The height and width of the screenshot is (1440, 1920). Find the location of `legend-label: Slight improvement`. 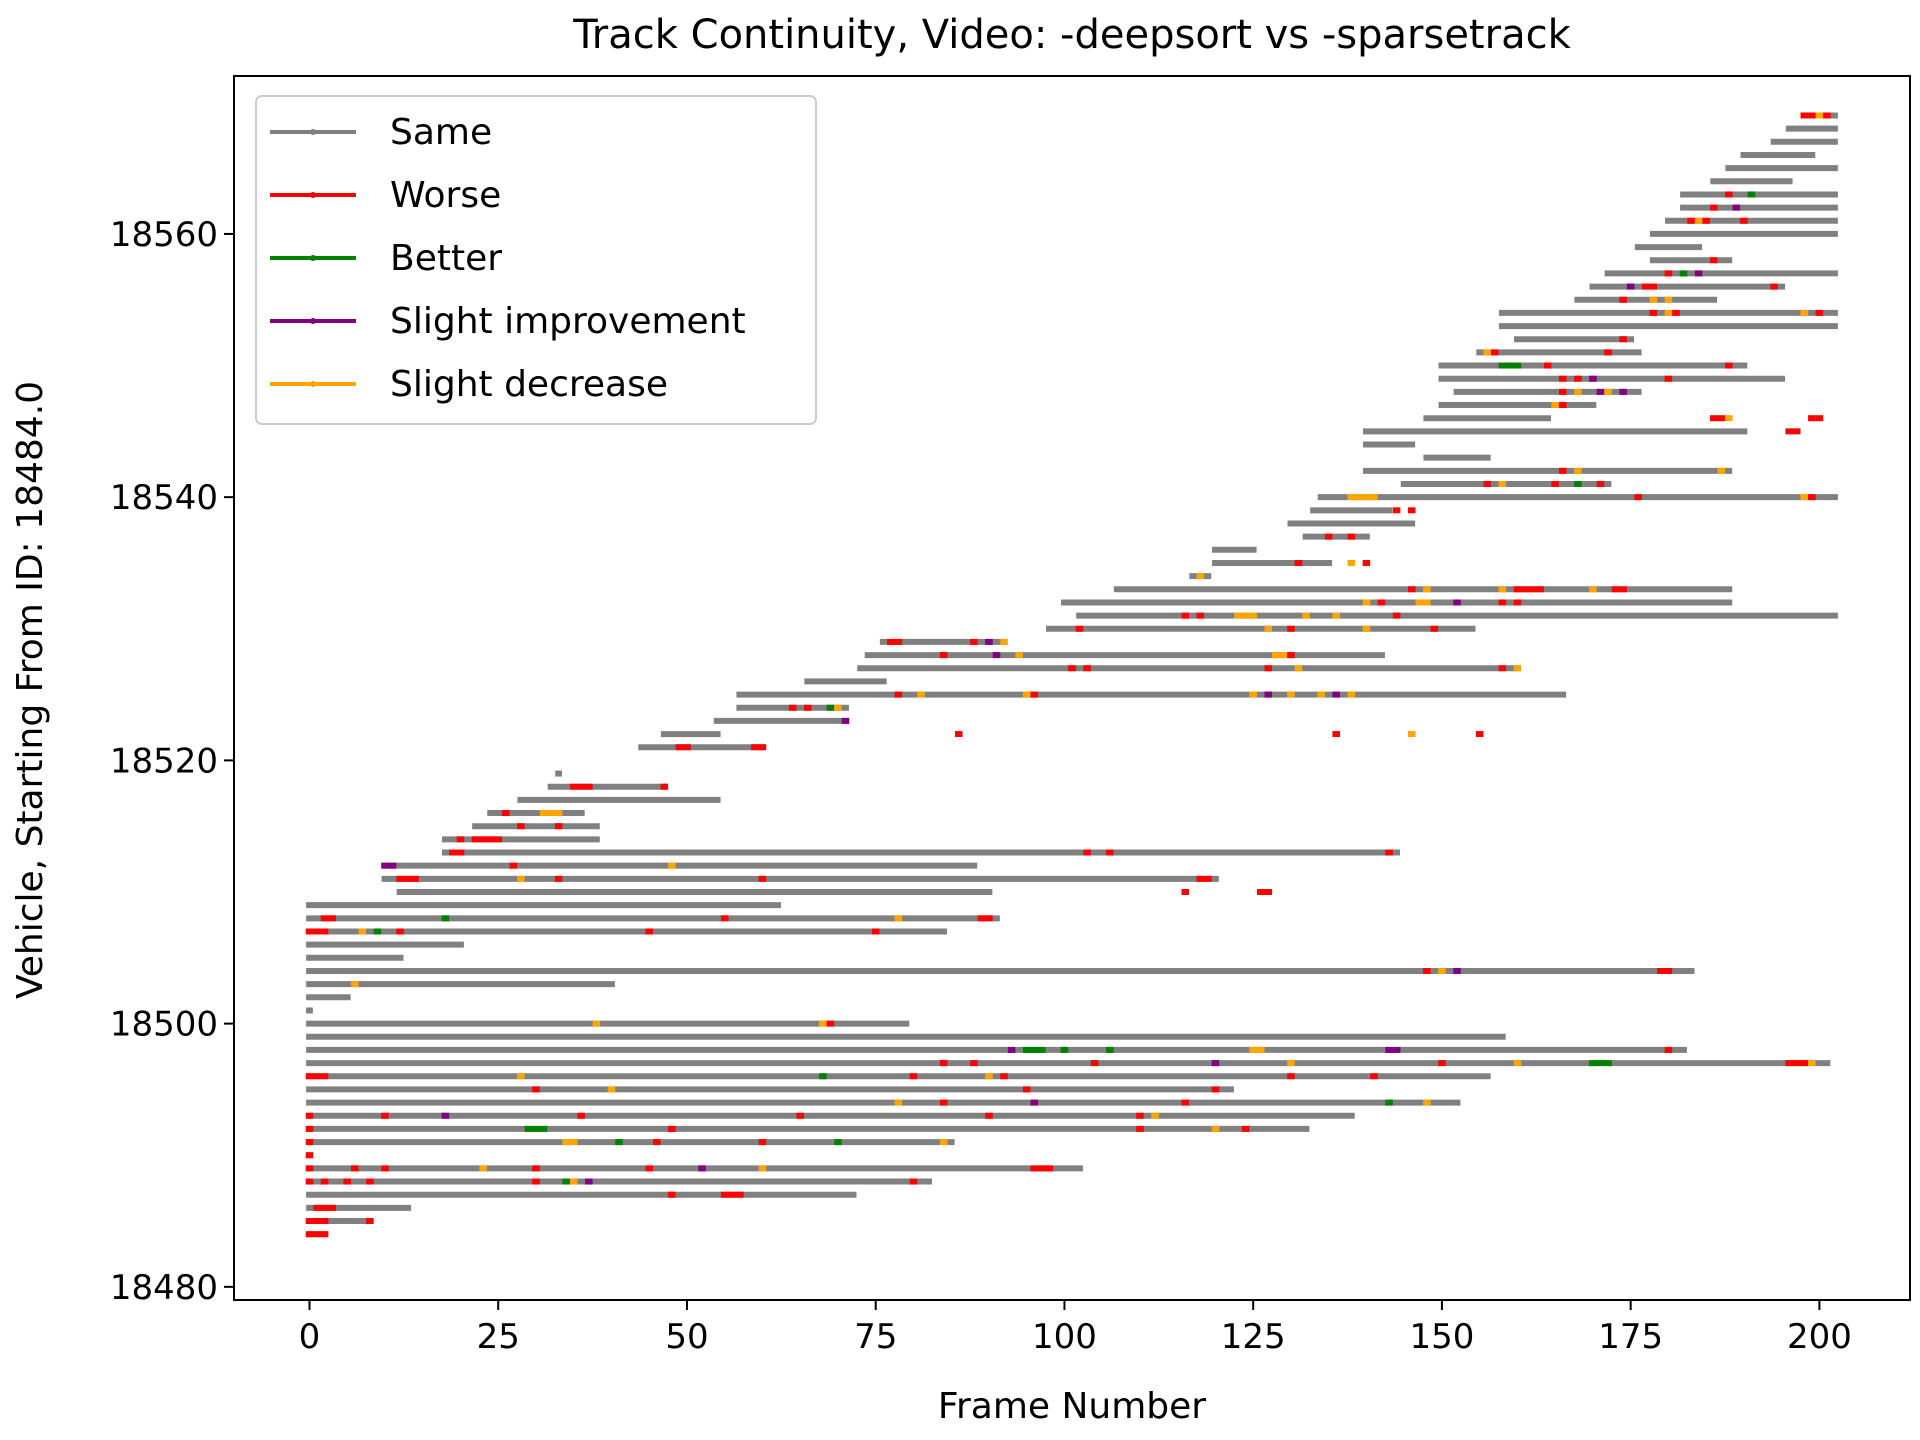

legend-label: Slight improvement is located at coordinates (568, 321).